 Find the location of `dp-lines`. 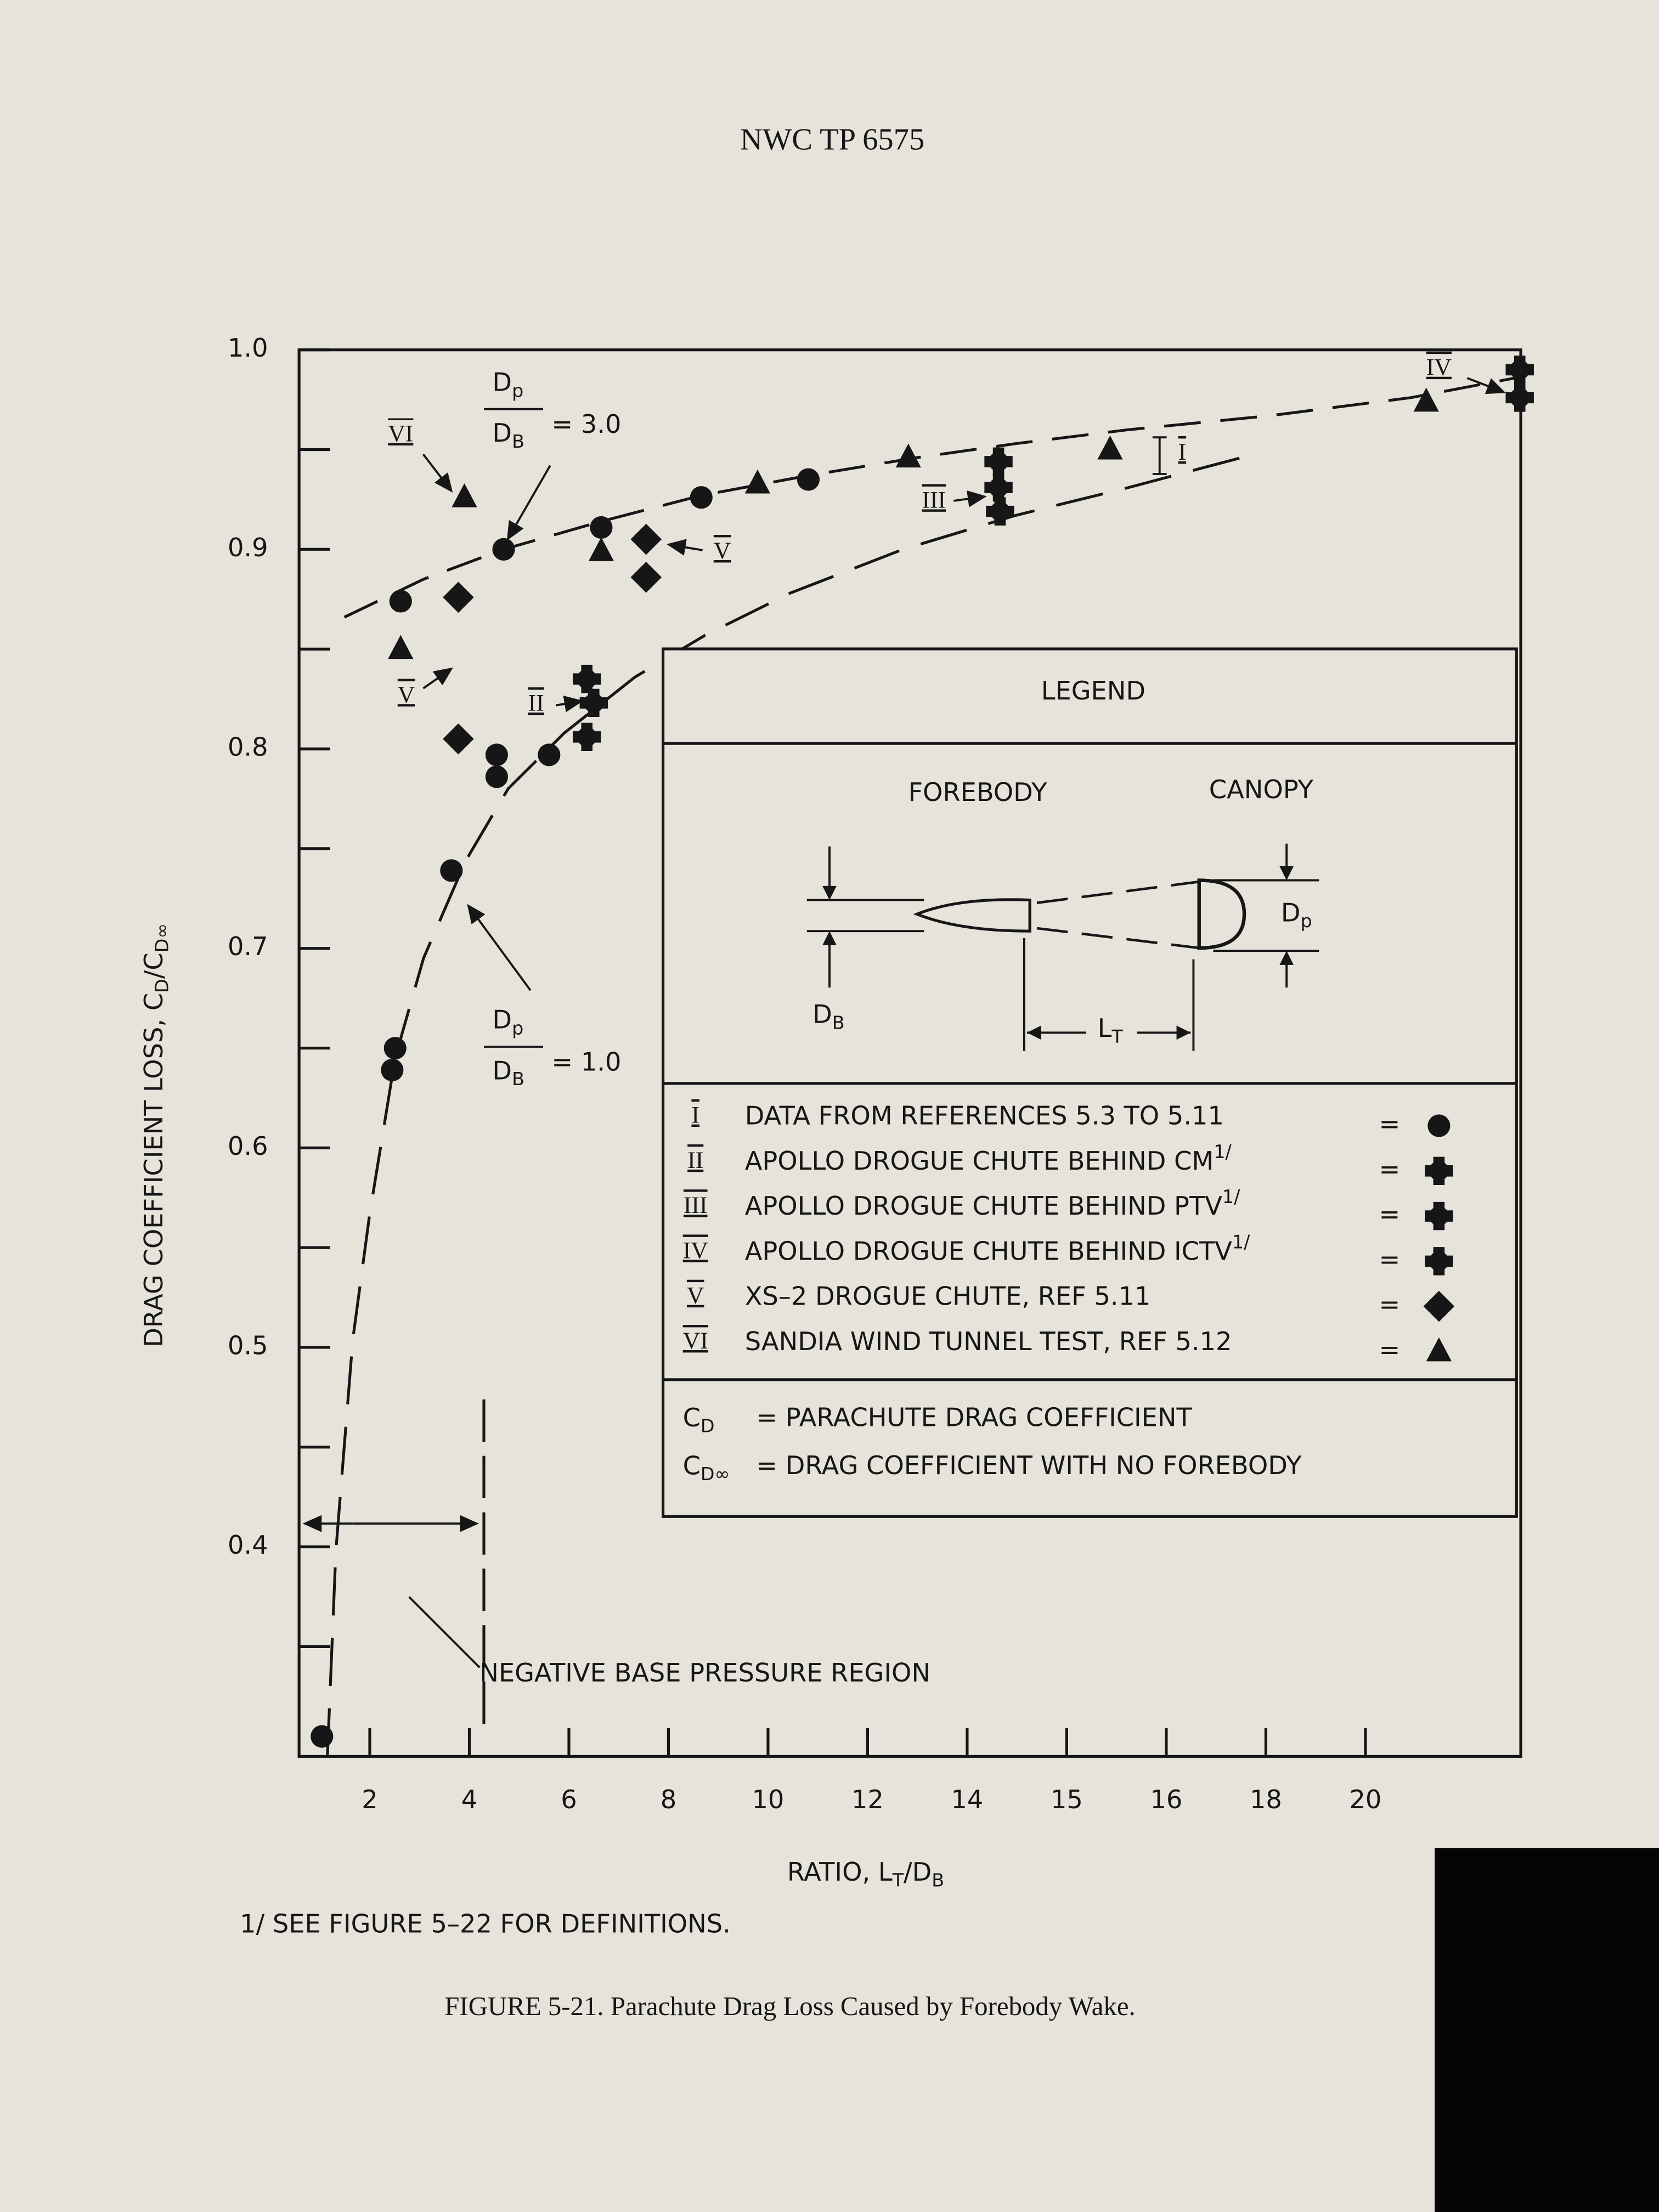

dp-lines is located at coordinates (1266, 916).